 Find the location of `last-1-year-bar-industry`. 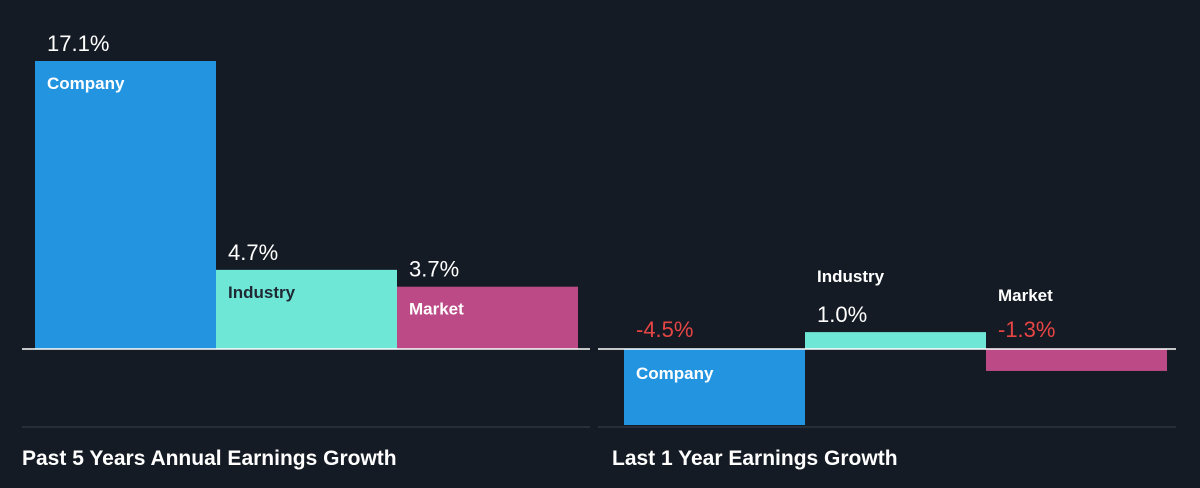

last-1-year-bar-industry is located at coordinates (895, 340).